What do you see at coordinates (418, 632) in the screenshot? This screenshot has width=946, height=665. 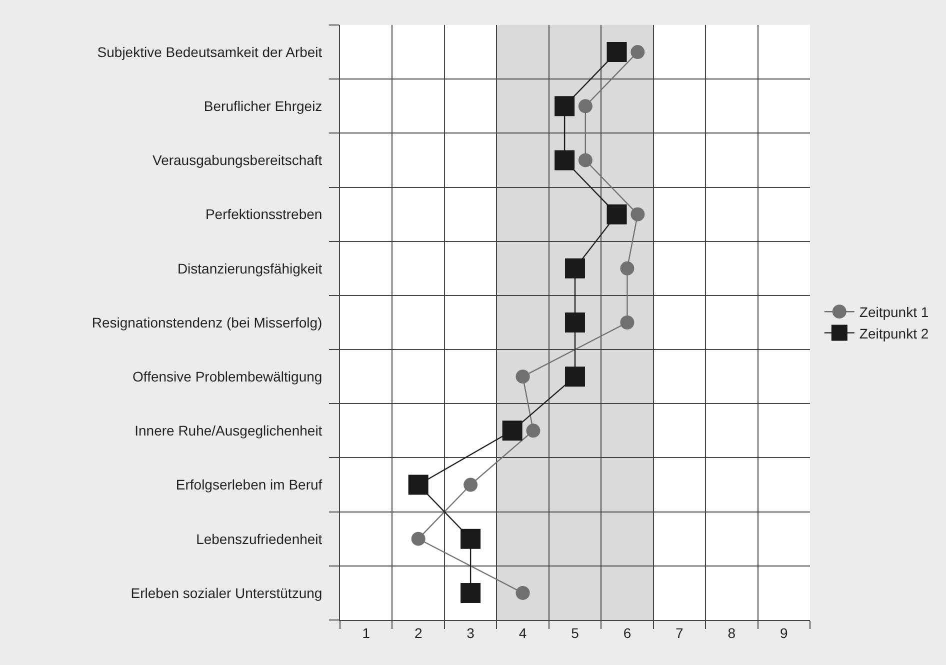 I see `x-tick-label: 2` at bounding box center [418, 632].